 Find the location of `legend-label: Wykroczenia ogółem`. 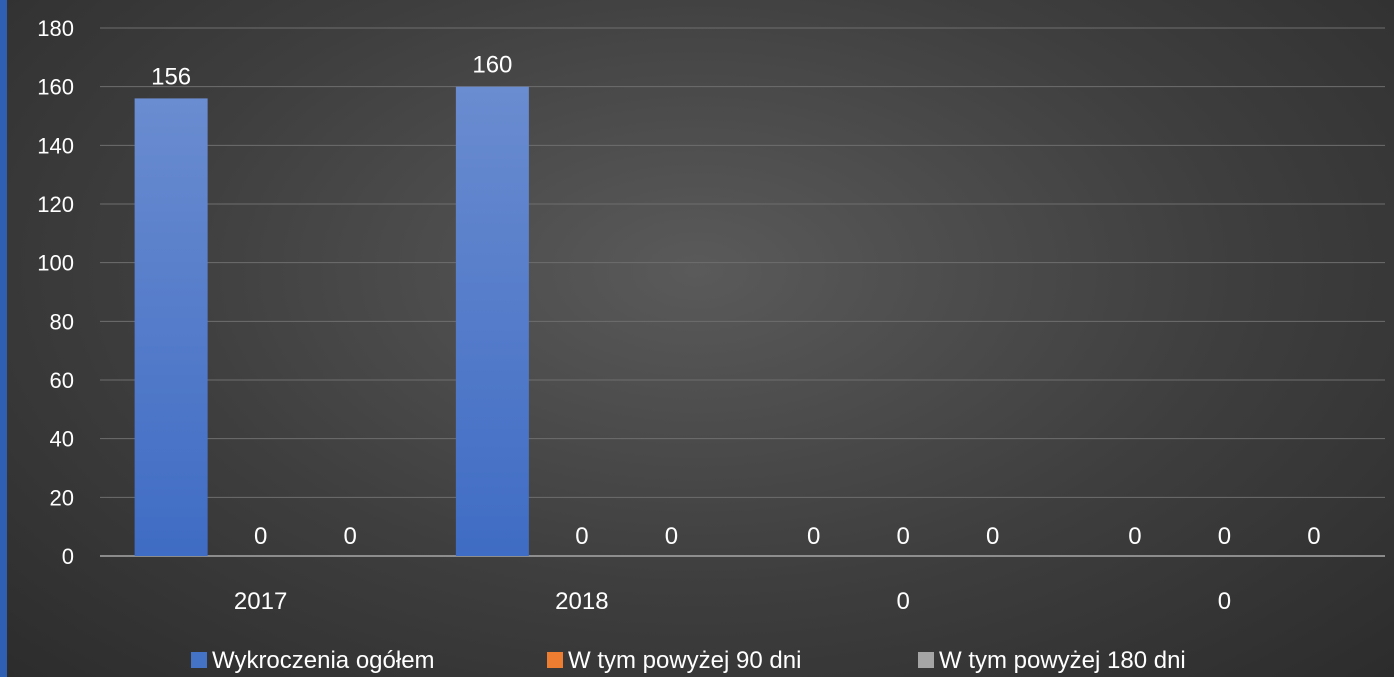

legend-label: Wykroczenia ogółem is located at coordinates (323, 660).